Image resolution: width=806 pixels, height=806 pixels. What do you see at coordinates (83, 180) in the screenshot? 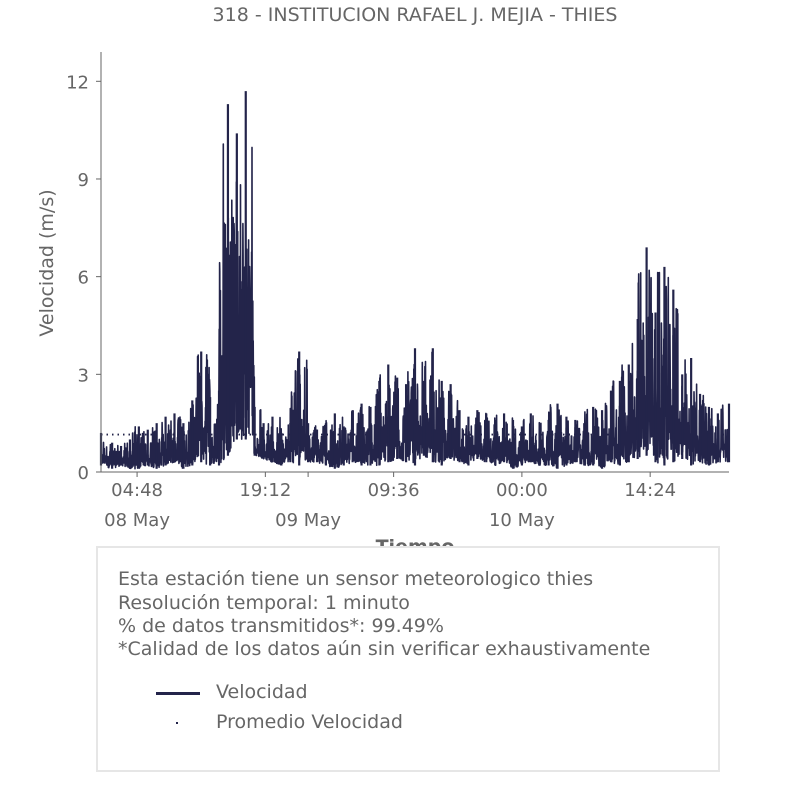
I see `y-tick-label: 9` at bounding box center [83, 180].